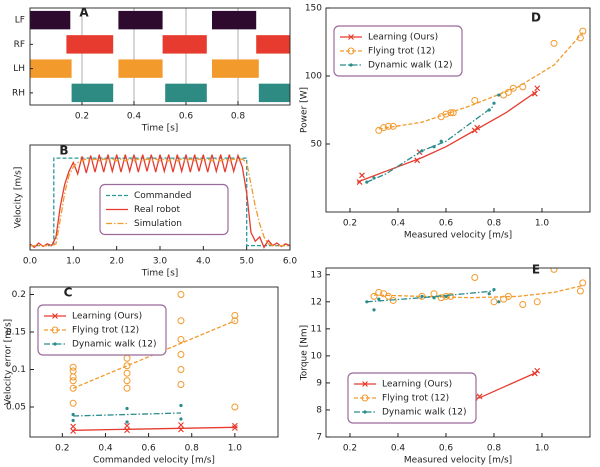  I want to click on panel-letter: C, so click(68, 293).